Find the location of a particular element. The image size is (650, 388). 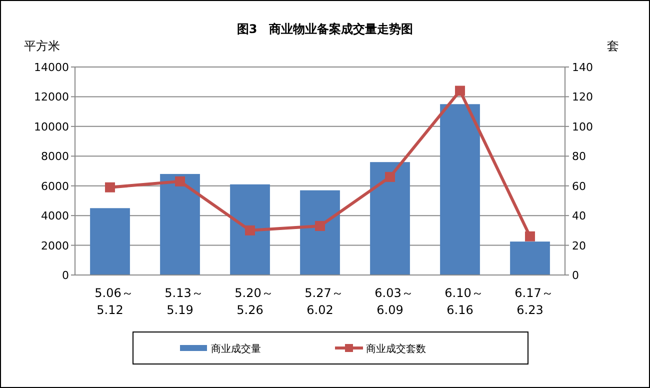

x-tick-label: 6.10～6.16 is located at coordinates (464, 301).